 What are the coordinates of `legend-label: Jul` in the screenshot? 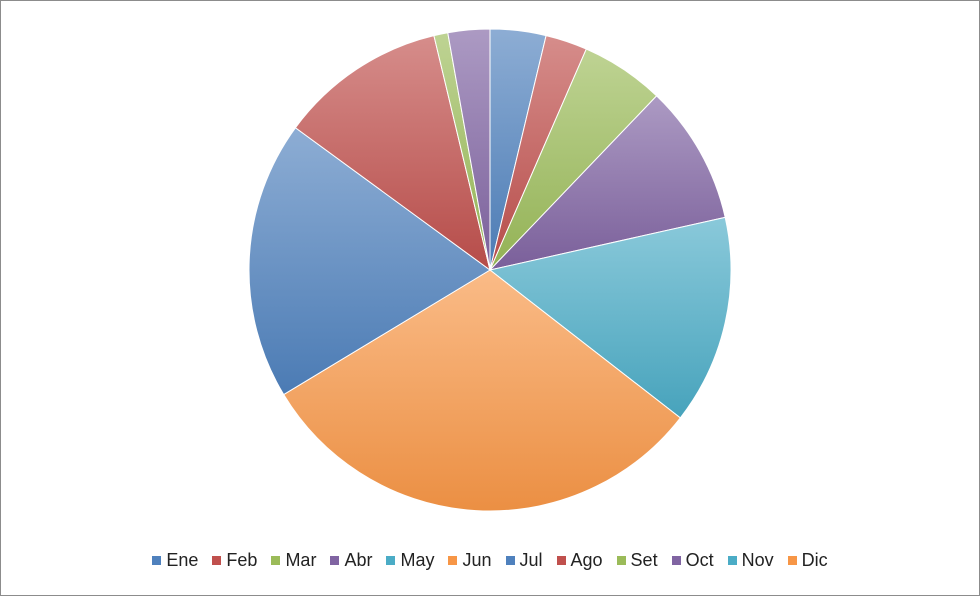 It's located at (531, 559).